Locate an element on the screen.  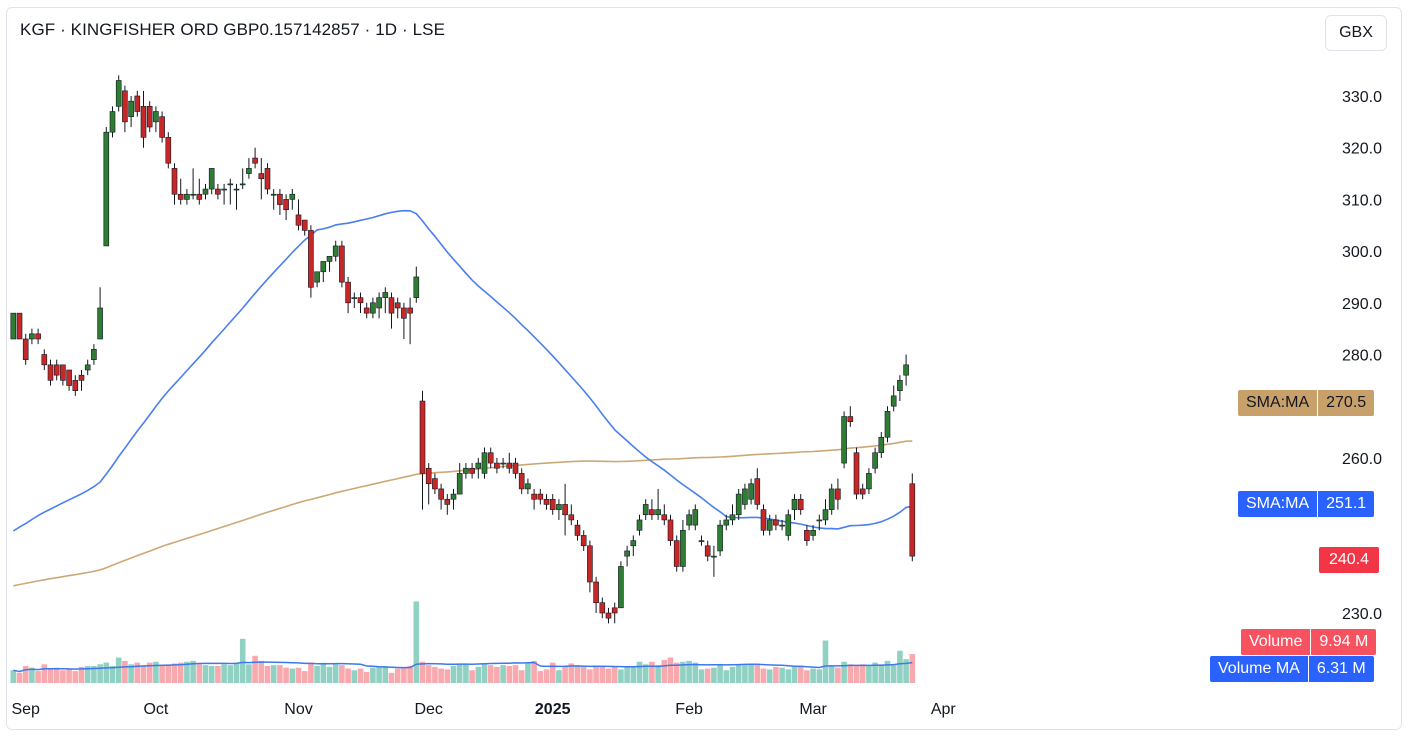
x-tick-label: Sep is located at coordinates (25, 709).